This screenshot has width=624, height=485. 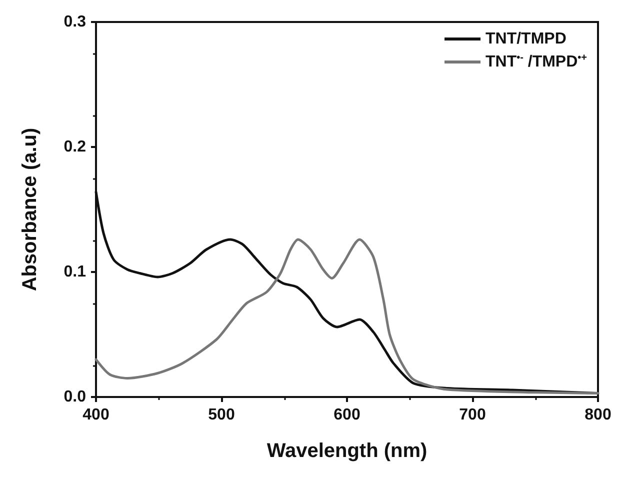 What do you see at coordinates (75, 272) in the screenshot?
I see `y-tick-label: 0.1` at bounding box center [75, 272].